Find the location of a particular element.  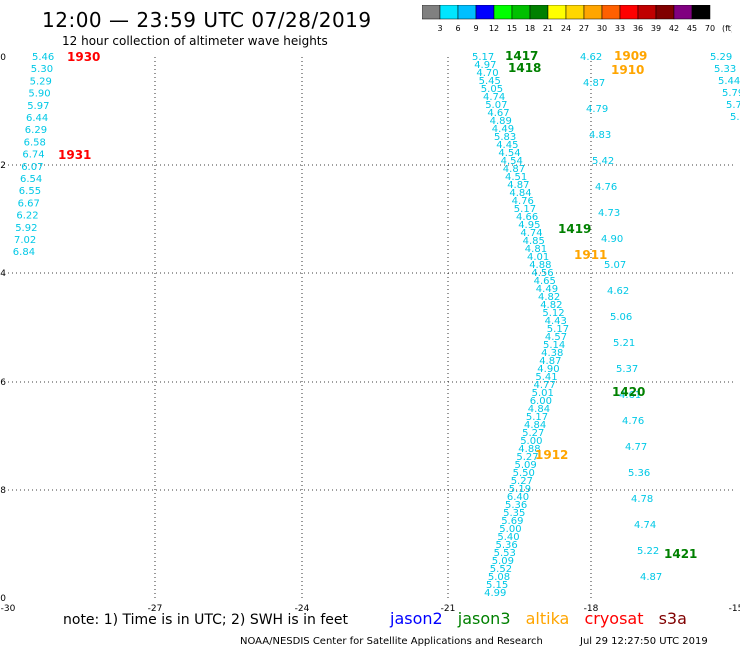

wave-height-label: 7.02 is located at coordinates (25, 240).